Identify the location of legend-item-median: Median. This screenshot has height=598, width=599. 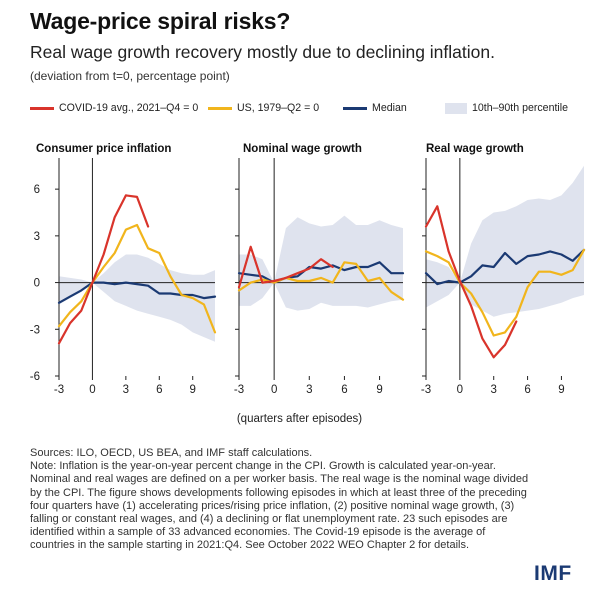
(375, 108).